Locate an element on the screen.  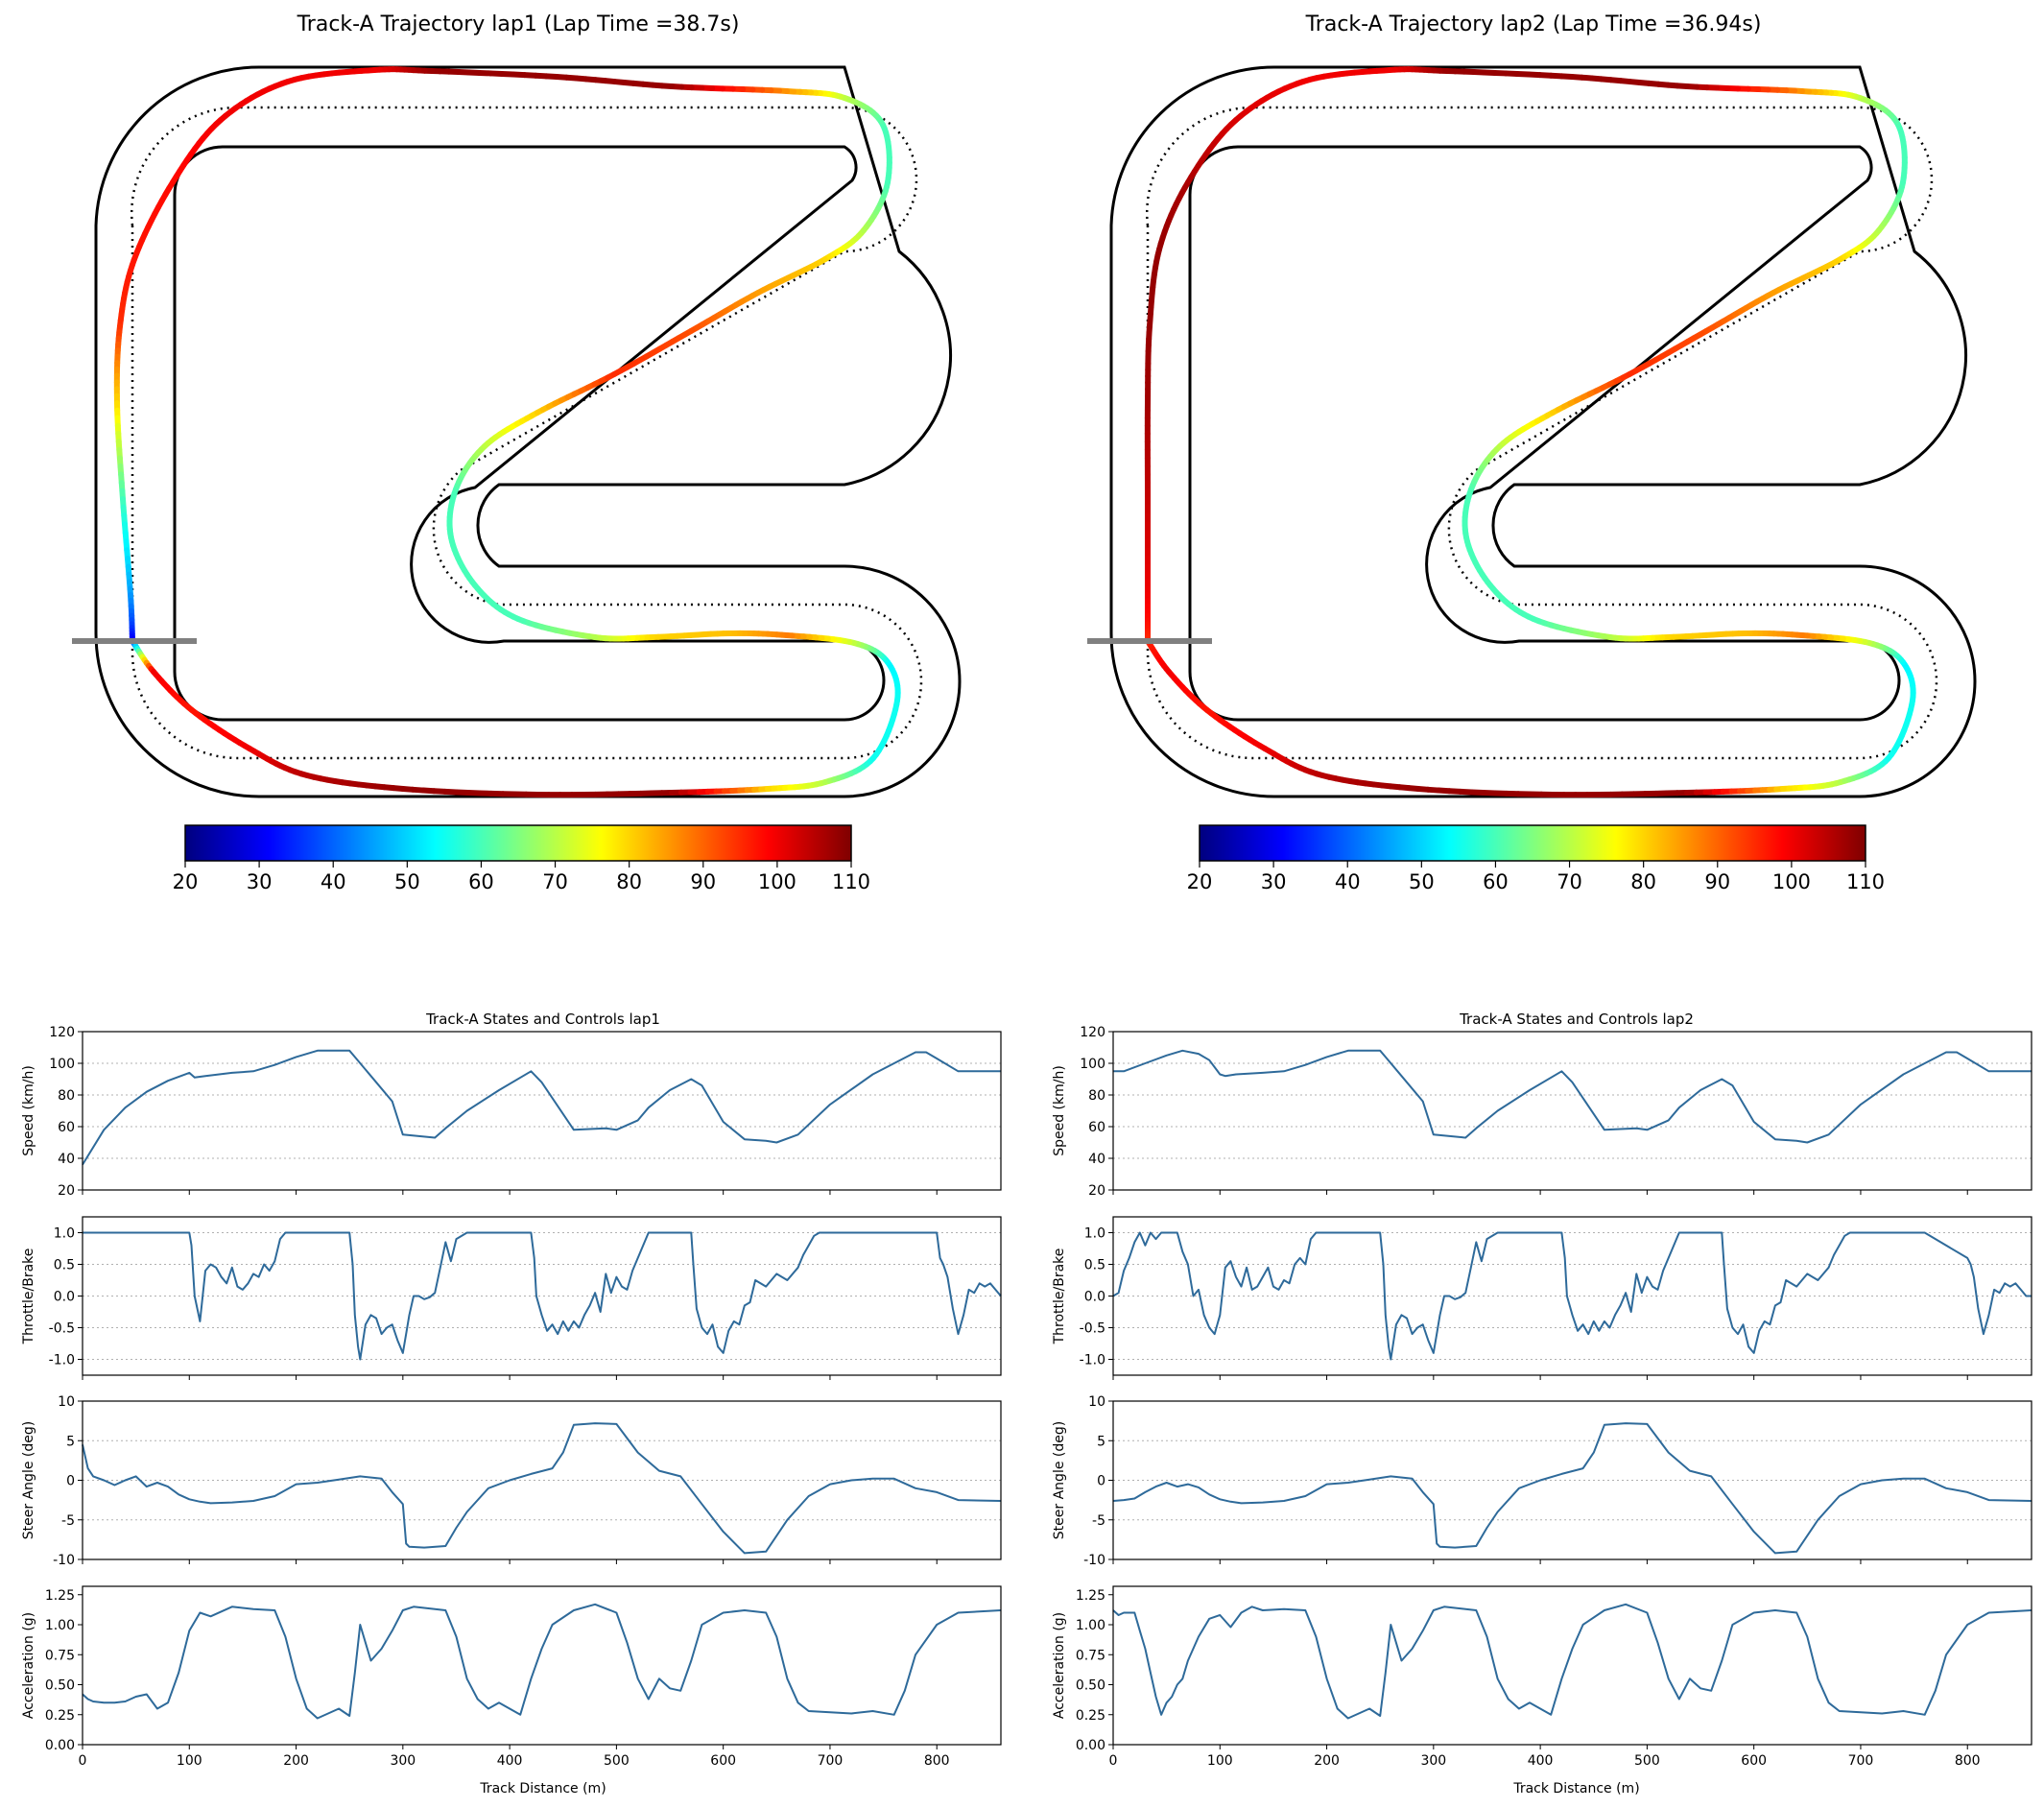
colorbar-tick-label: 30 is located at coordinates (1274, 881).